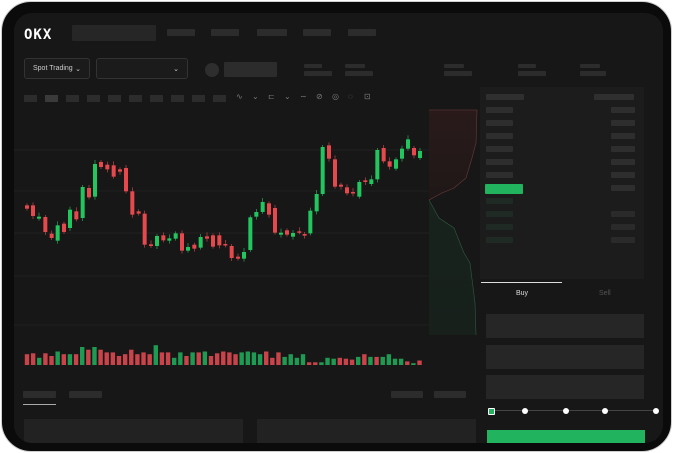  I want to click on chart-tool-icon: ⊡, so click(367, 96).